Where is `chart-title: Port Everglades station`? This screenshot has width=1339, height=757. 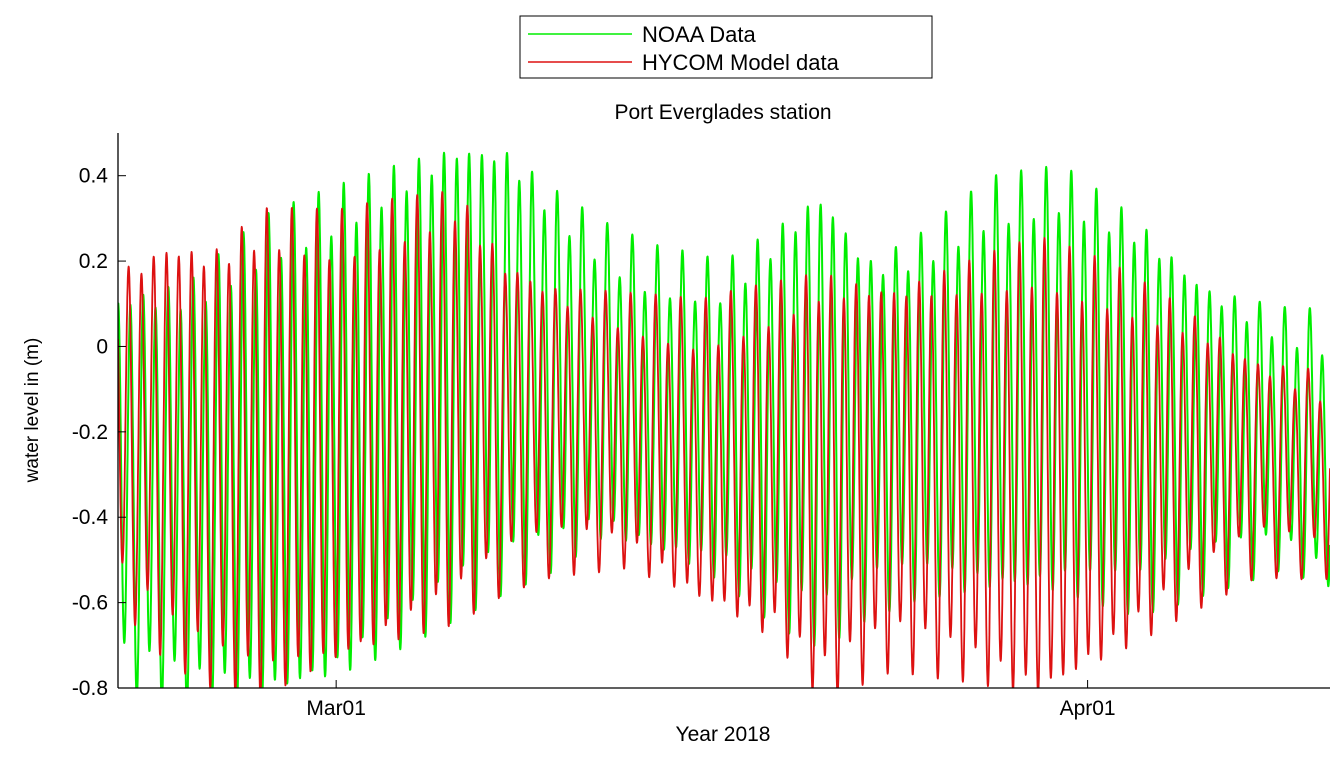 chart-title: Port Everglades station is located at coordinates (722, 112).